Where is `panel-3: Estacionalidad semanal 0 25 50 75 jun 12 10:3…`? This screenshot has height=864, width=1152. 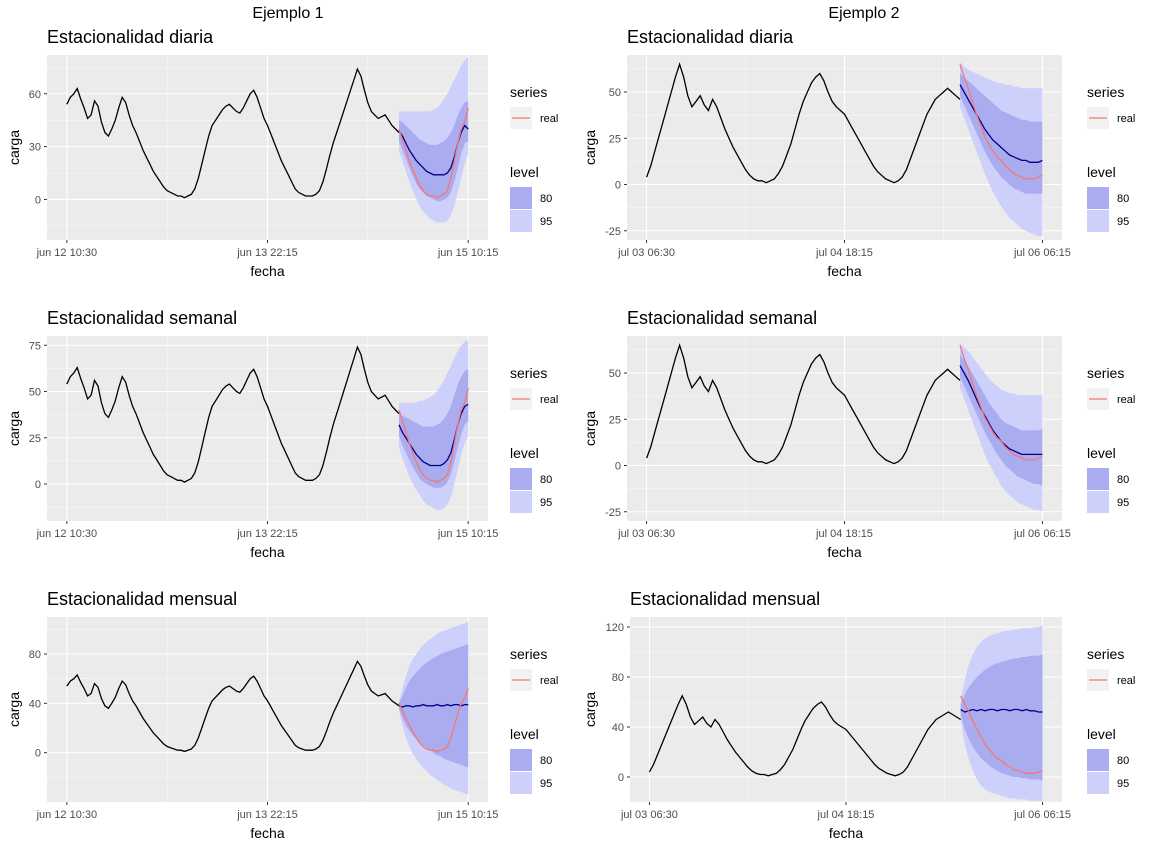
panel-3: Estacionalidad semanal 0 25 50 75 jun 12 10:3… is located at coordinates (282, 434).